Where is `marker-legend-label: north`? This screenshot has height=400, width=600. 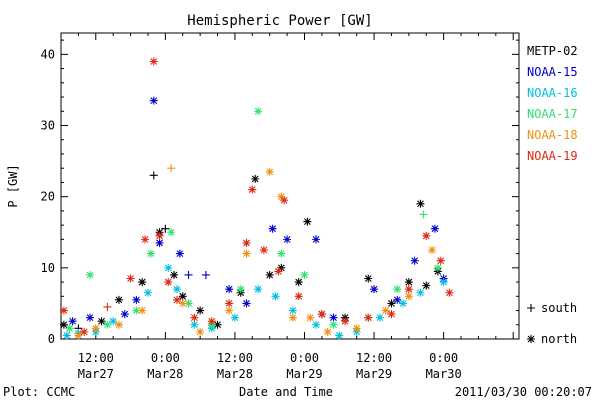
marker-legend-label: north is located at coordinates (559, 339).